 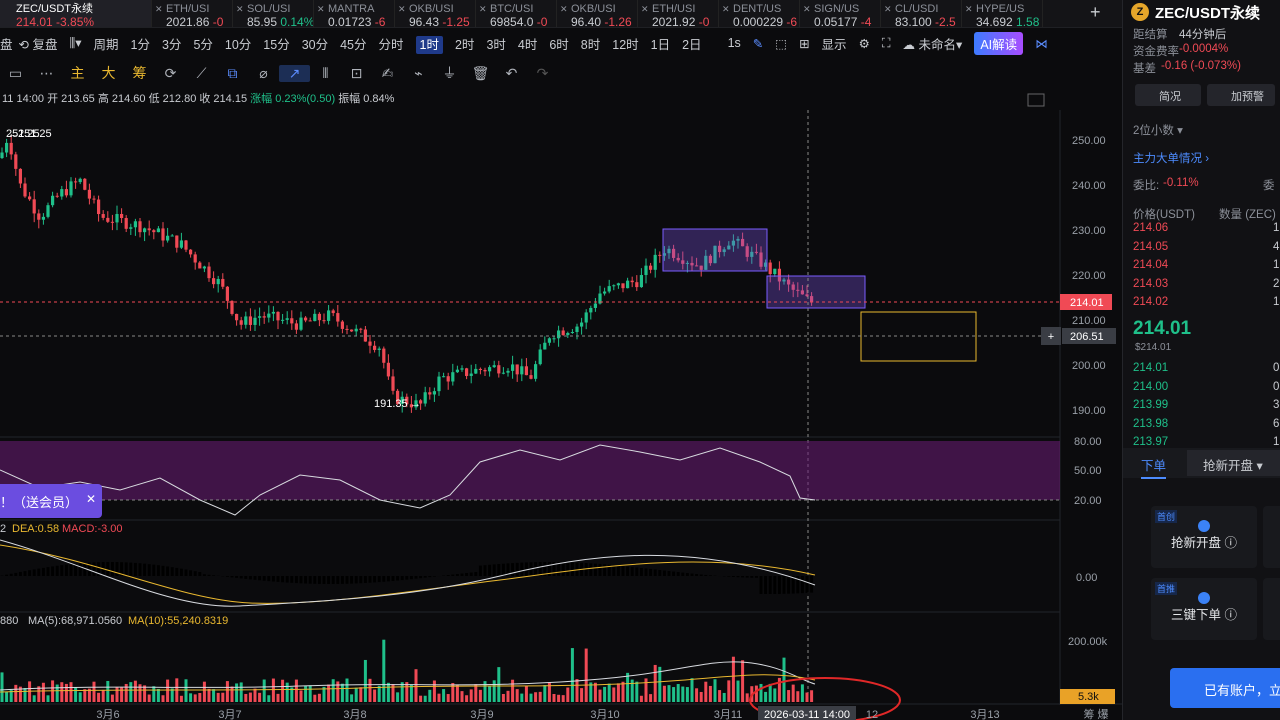 I want to click on interval-5: 30分, so click(x=315, y=44).